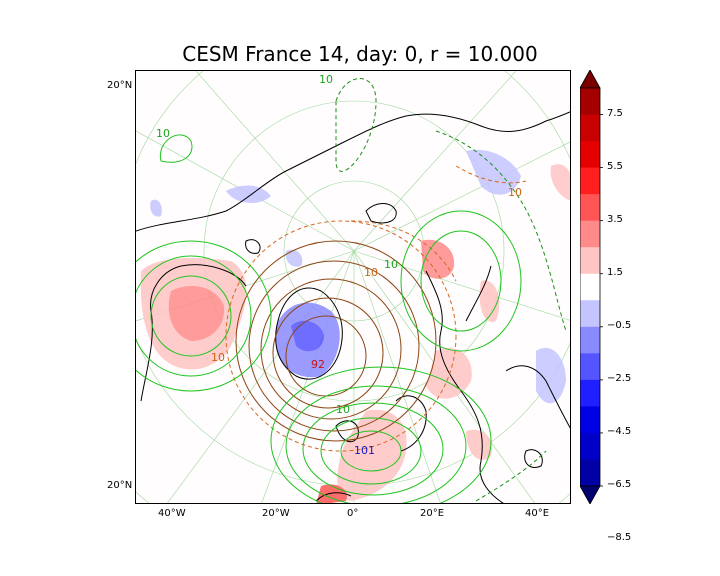 This screenshot has height=576, width=720. What do you see at coordinates (619, 538) in the screenshot?
I see `colorbar-tick-label: −8.5` at bounding box center [619, 538].